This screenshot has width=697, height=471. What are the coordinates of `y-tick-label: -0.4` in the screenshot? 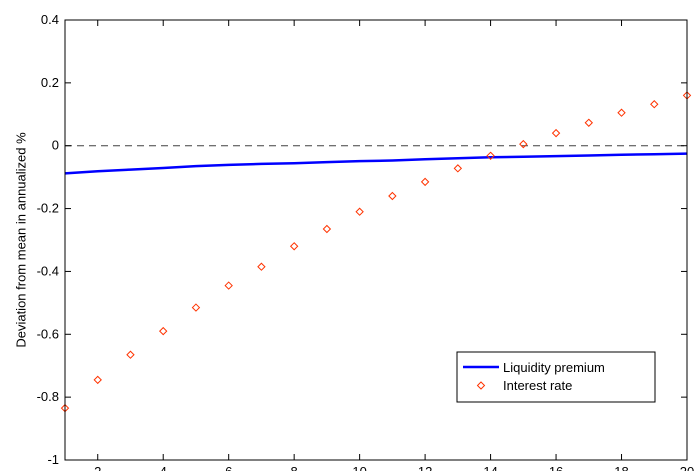 It's located at (48, 270).